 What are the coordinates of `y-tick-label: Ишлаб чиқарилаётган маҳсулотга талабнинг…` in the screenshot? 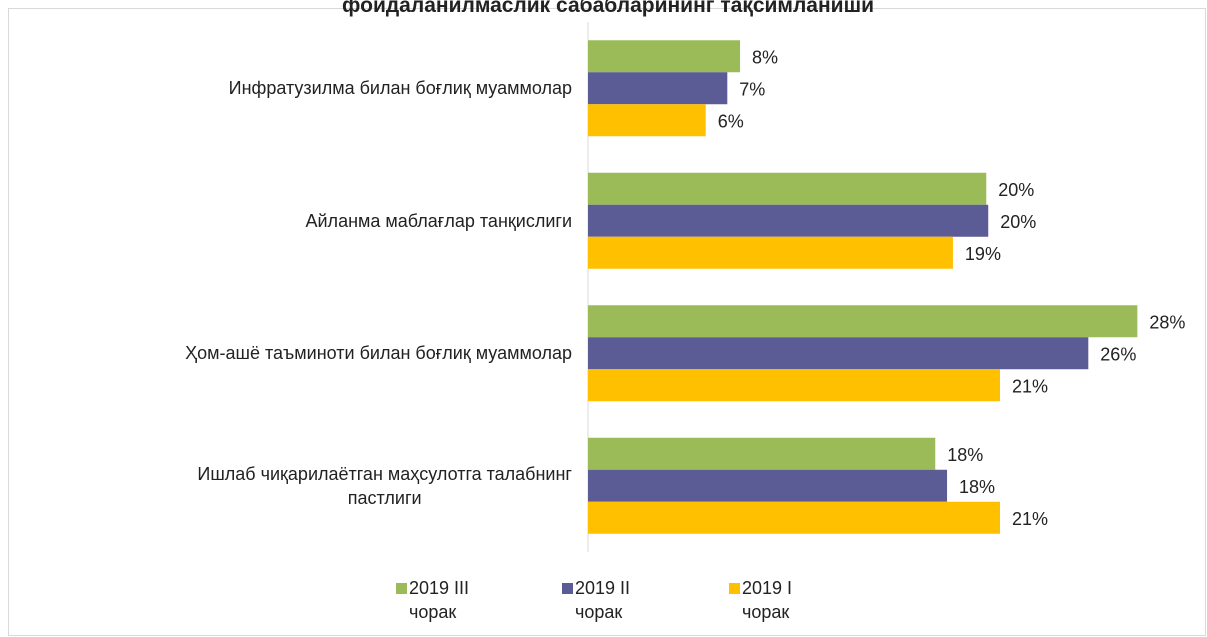 It's located at (384, 485).